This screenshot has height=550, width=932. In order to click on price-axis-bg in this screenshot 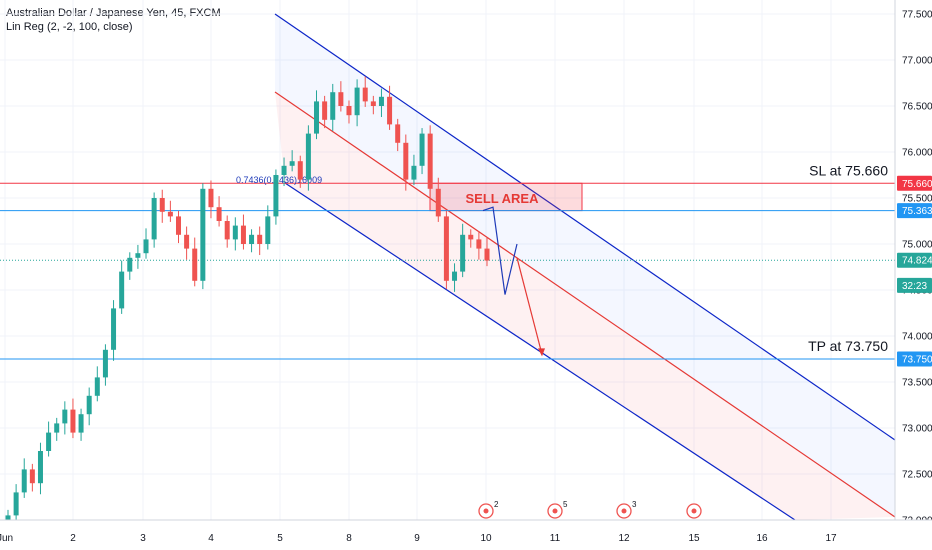, I will do `click(913, 275)`.